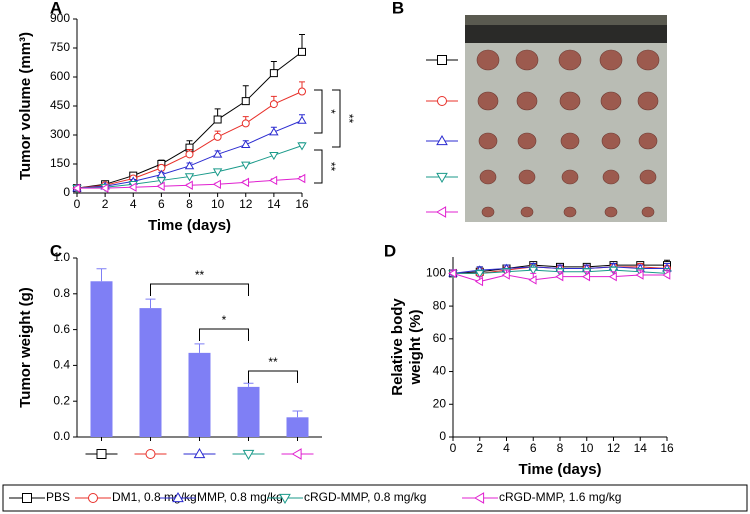  What do you see at coordinates (440, 338) in the screenshot?
I see `y-tick-label: 60` at bounding box center [440, 338].